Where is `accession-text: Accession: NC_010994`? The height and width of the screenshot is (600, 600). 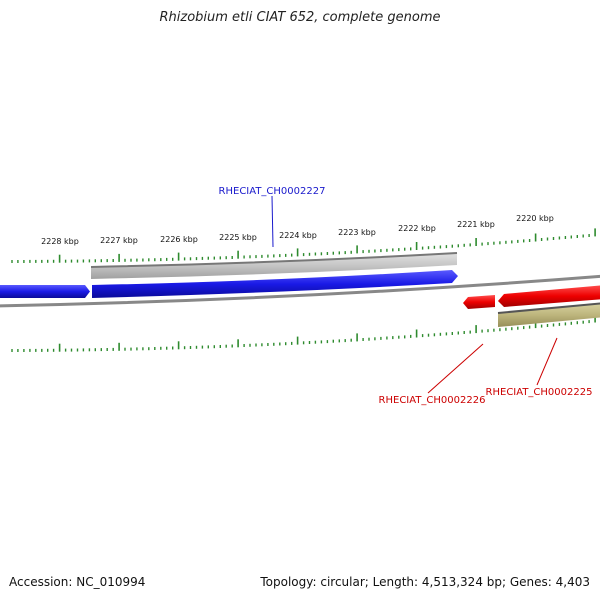
accession-text: Accession: NC_010994 is located at coordinates (77, 582).